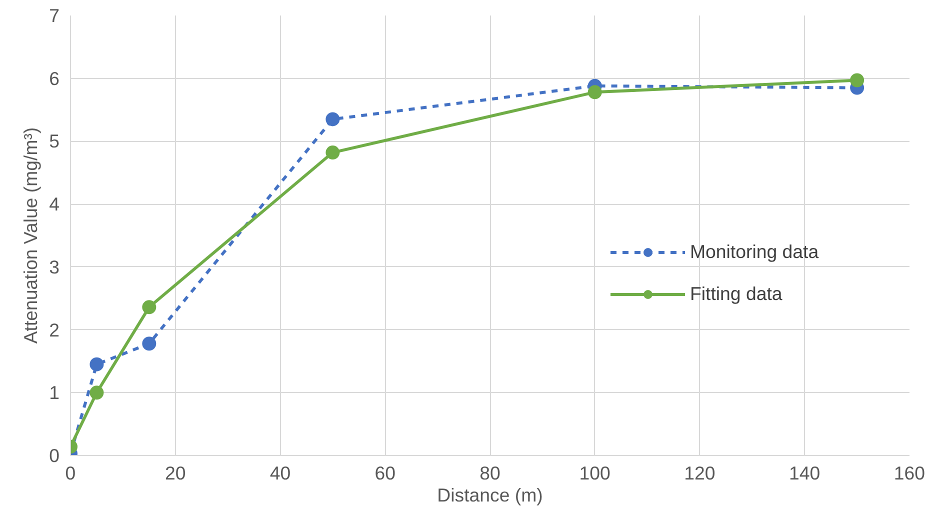 This screenshot has height=508, width=934. What do you see at coordinates (594, 473) in the screenshot?
I see `x-tick-label: 100` at bounding box center [594, 473].